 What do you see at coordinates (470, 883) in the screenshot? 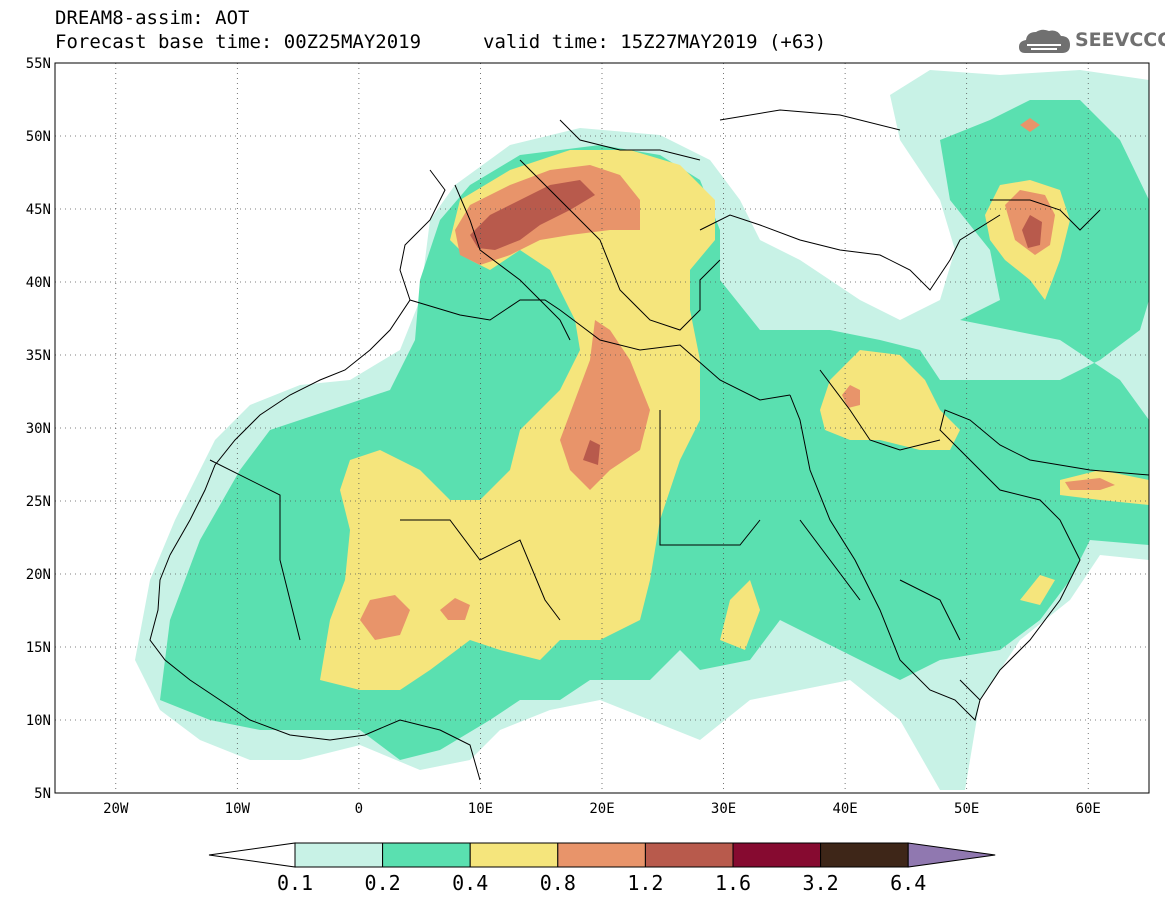
I see `colorbar-label: 0.4` at bounding box center [470, 883].